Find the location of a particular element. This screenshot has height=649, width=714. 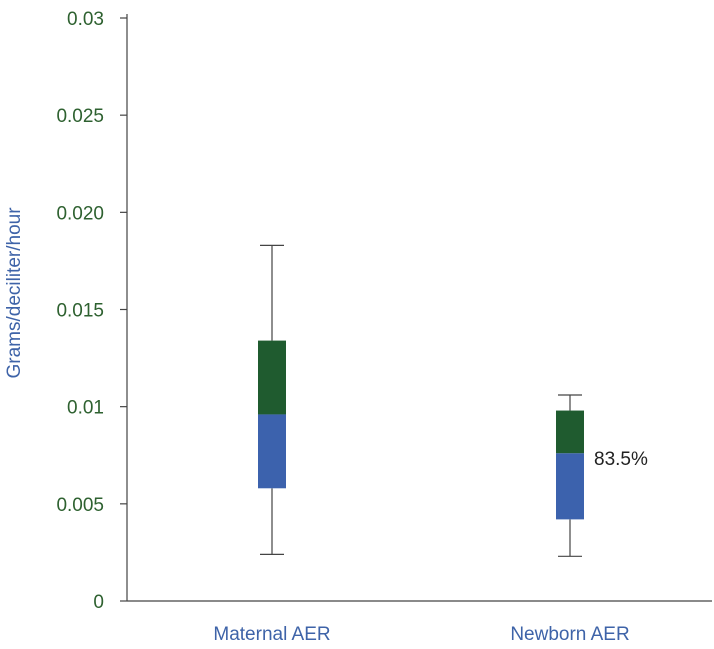

y-axis-ticks: 0 0.005 0.01 0.015 0.020 0.025 0.03 is located at coordinates (91, 311).